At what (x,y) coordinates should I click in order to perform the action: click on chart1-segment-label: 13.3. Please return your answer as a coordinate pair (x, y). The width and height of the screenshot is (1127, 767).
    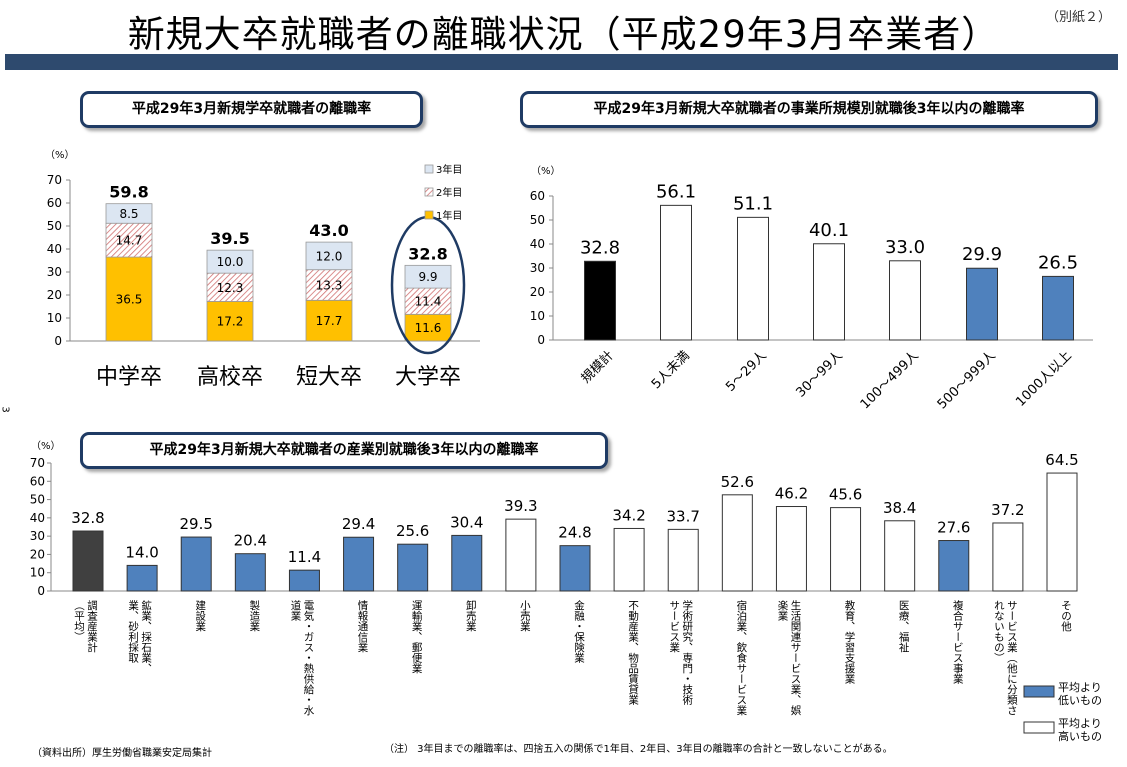
    Looking at the image, I should click on (329, 285).